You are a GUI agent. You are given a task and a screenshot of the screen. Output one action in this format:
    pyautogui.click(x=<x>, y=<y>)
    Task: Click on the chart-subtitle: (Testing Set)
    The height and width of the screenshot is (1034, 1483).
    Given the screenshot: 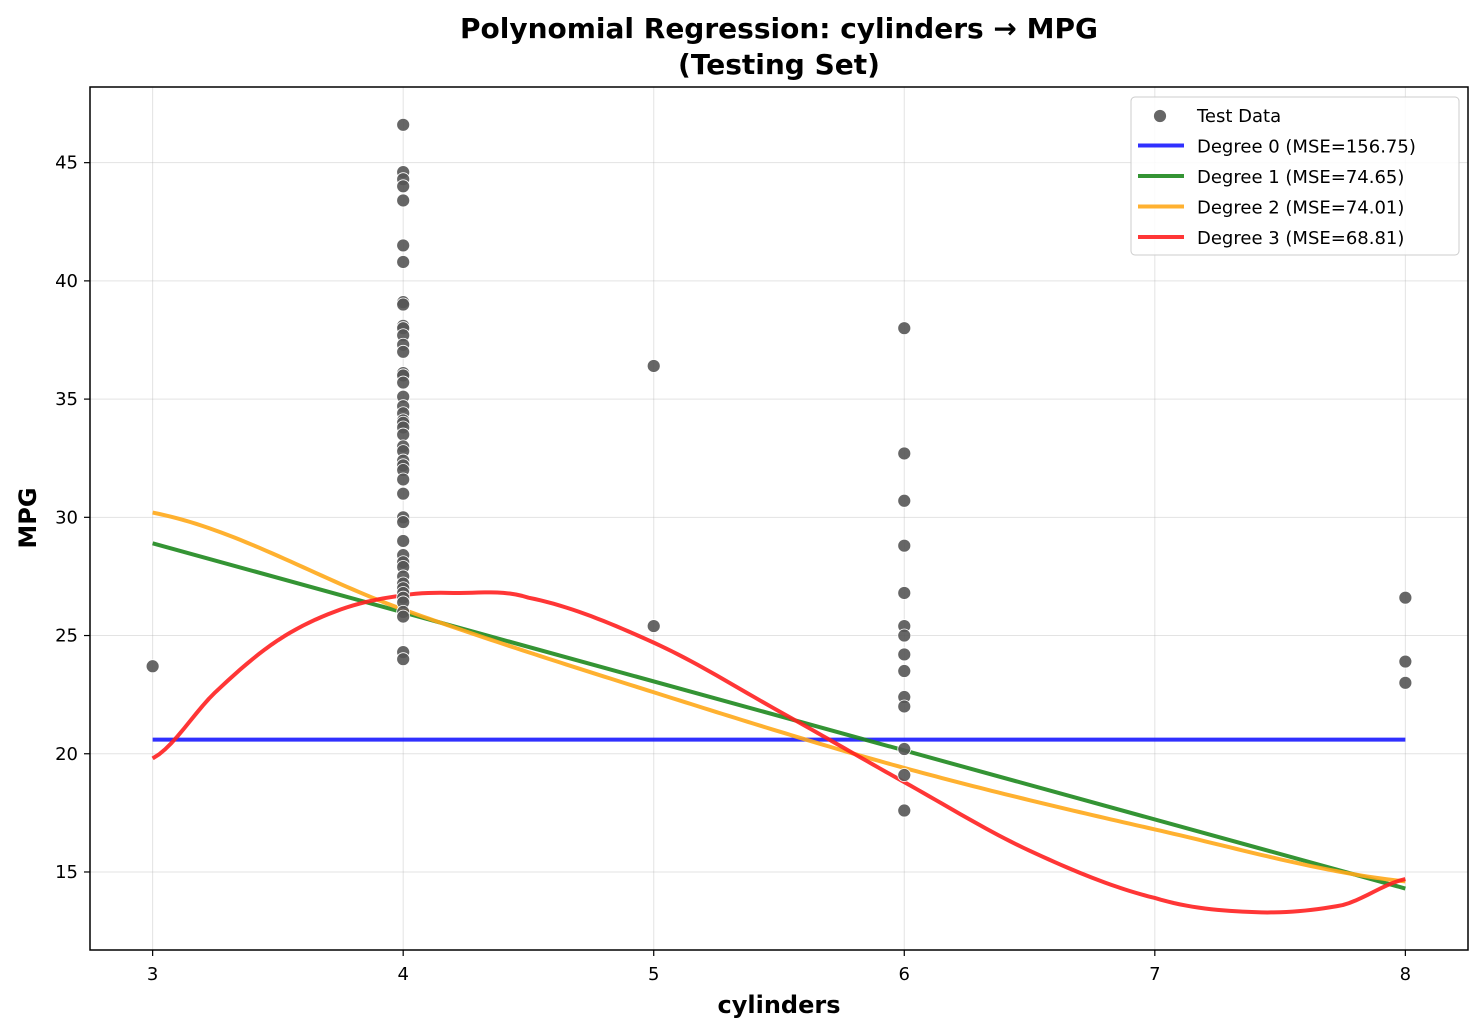 What is the action you would take?
    pyautogui.click(x=779, y=64)
    